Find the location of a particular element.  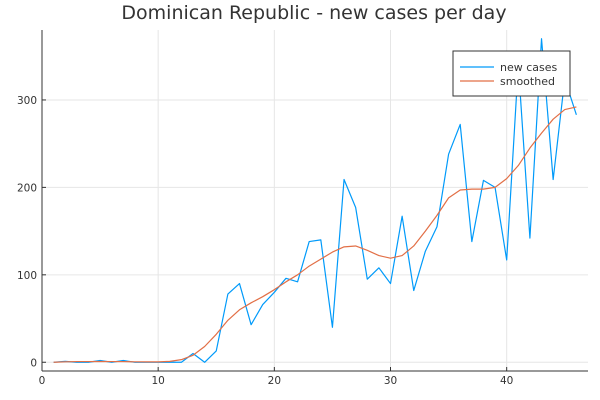

x-tick-label: 0 is located at coordinates (42, 381).